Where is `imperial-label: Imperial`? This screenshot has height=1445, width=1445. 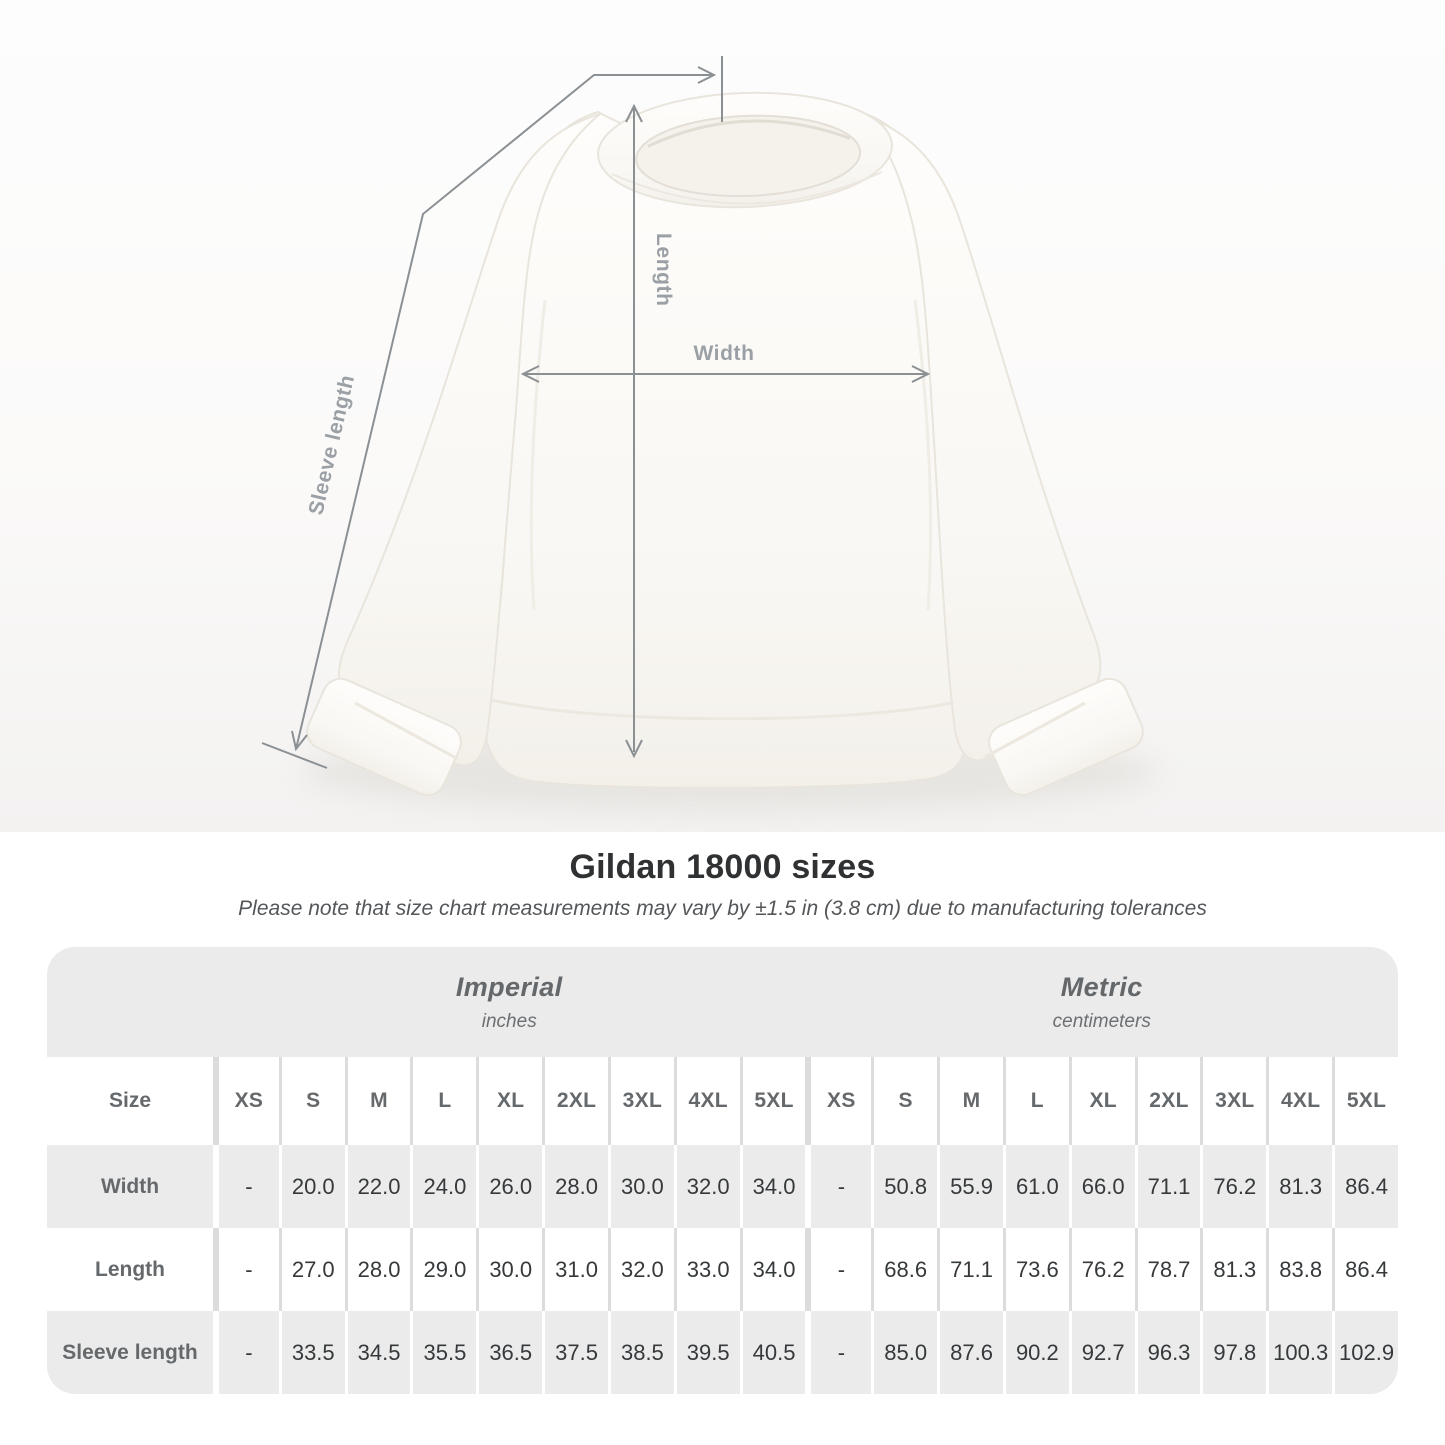 imperial-label: Imperial is located at coordinates (509, 986).